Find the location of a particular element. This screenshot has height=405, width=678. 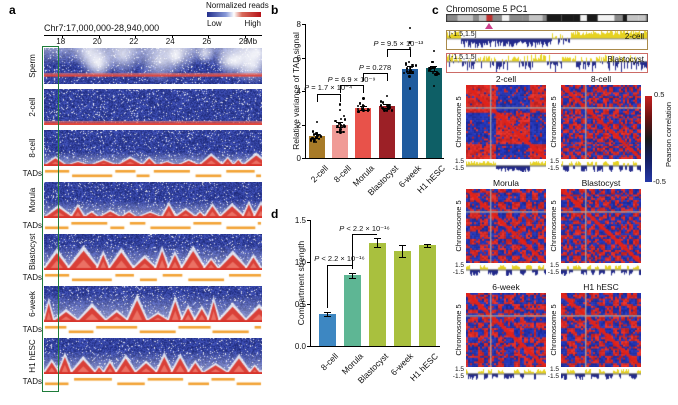

correlation-heatmap-H1 hESC is located at coordinates (601, 330).